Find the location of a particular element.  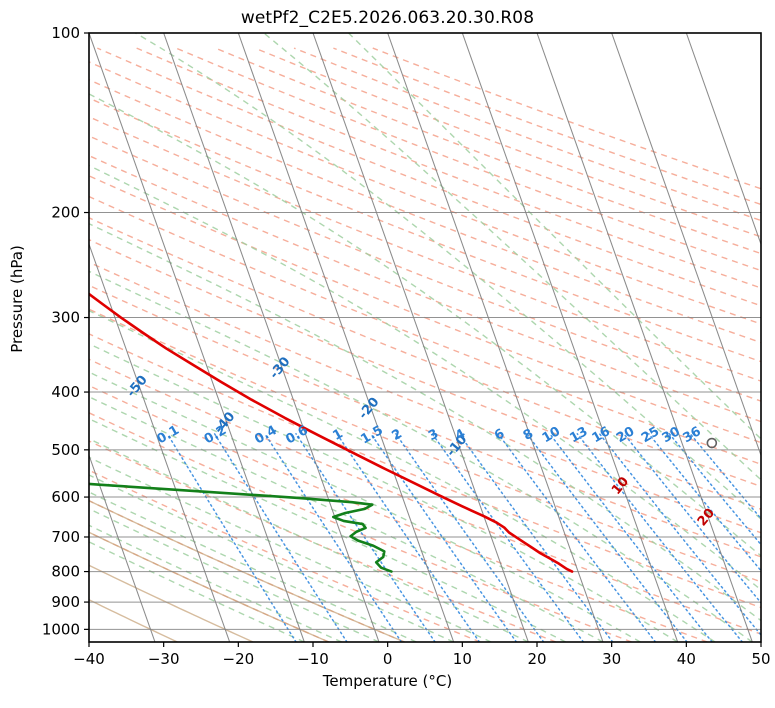

y-tick-label: 200 is located at coordinates (65, 213).